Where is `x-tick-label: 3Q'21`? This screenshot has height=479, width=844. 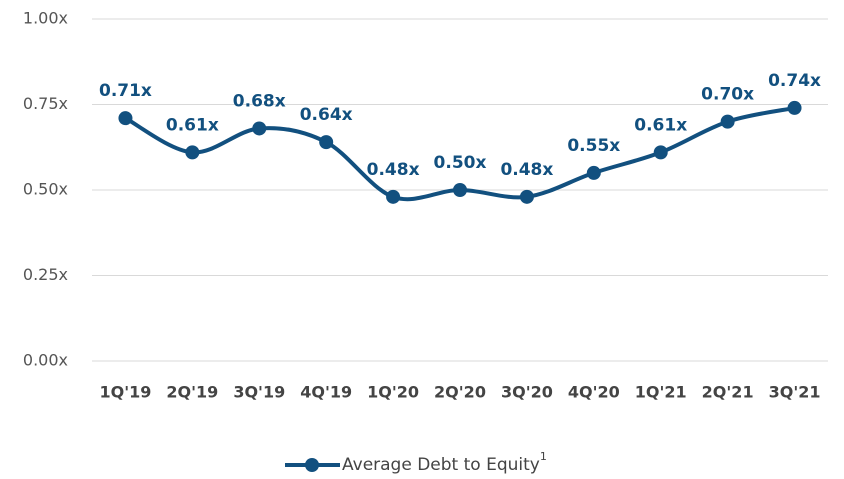 x-tick-label: 3Q'21 is located at coordinates (795, 392).